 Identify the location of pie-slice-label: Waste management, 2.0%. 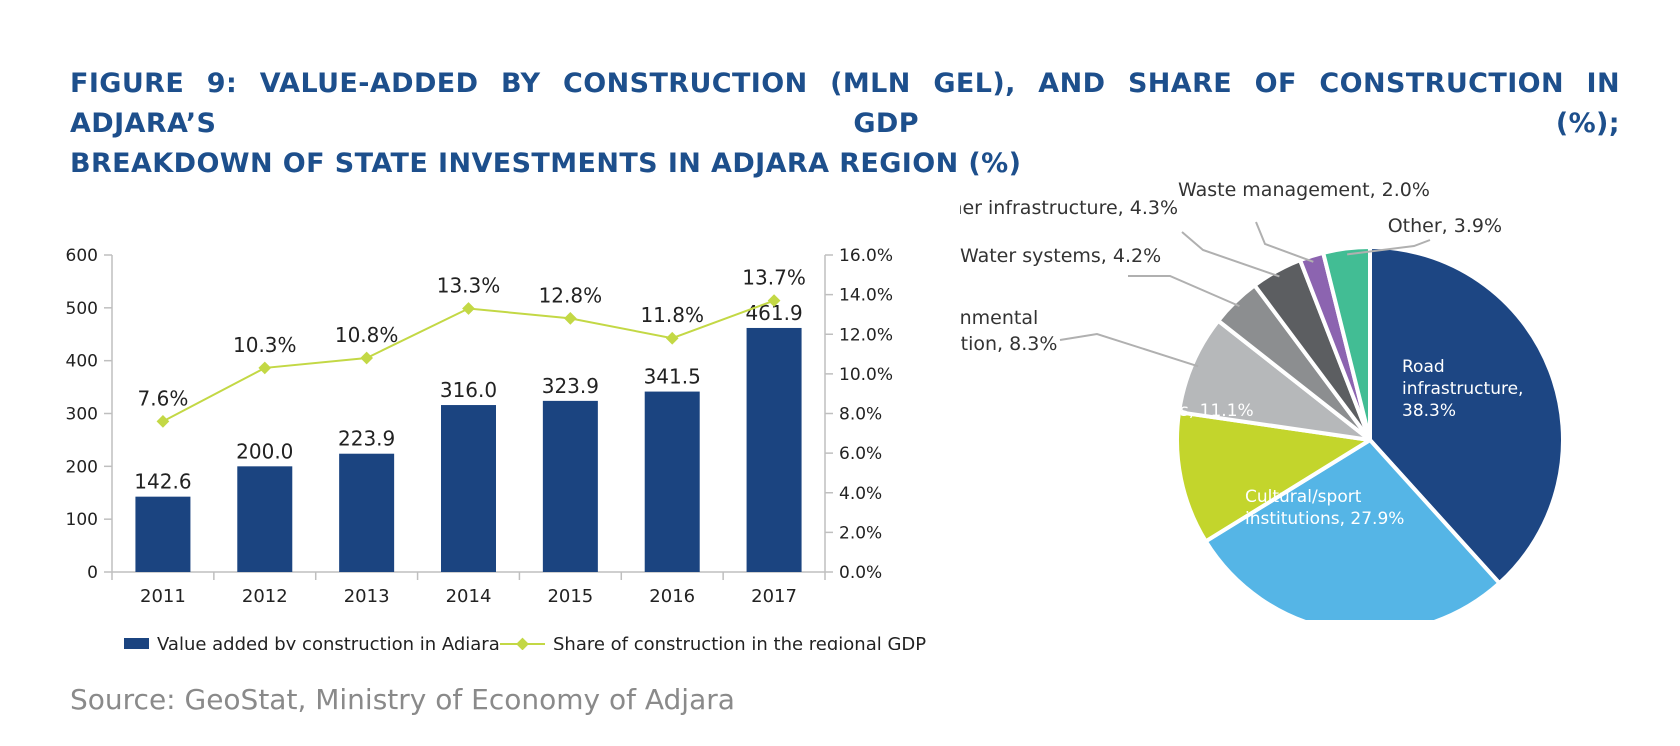
(1304, 190).